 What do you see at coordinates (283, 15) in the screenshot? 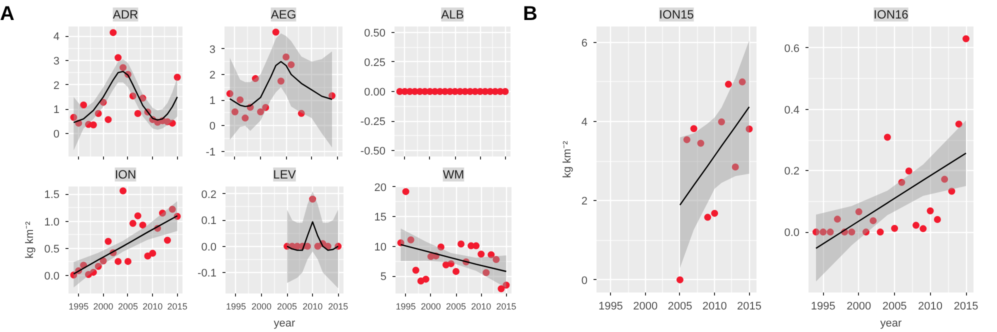
I see `chart-title: AEG` at bounding box center [283, 15].